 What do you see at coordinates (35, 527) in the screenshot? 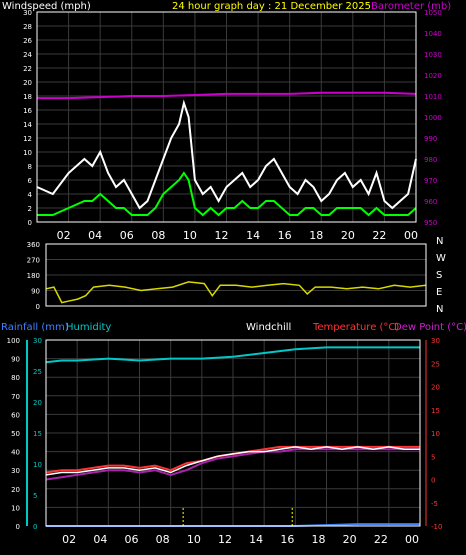
I see `humidity-tick-label: 0` at bounding box center [35, 527].